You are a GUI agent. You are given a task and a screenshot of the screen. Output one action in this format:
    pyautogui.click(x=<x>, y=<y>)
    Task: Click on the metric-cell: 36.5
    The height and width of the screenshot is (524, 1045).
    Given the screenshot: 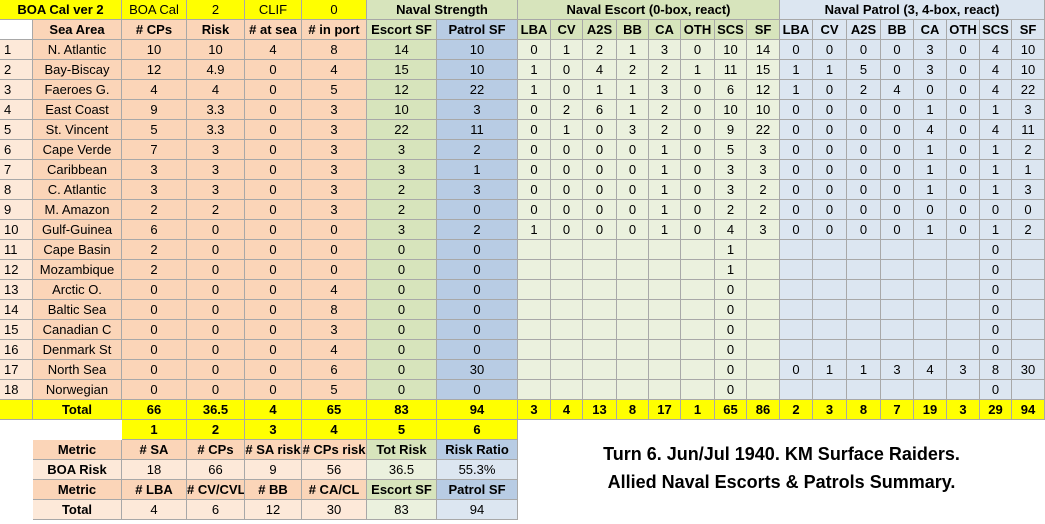 What is the action you would take?
    pyautogui.click(x=402, y=470)
    